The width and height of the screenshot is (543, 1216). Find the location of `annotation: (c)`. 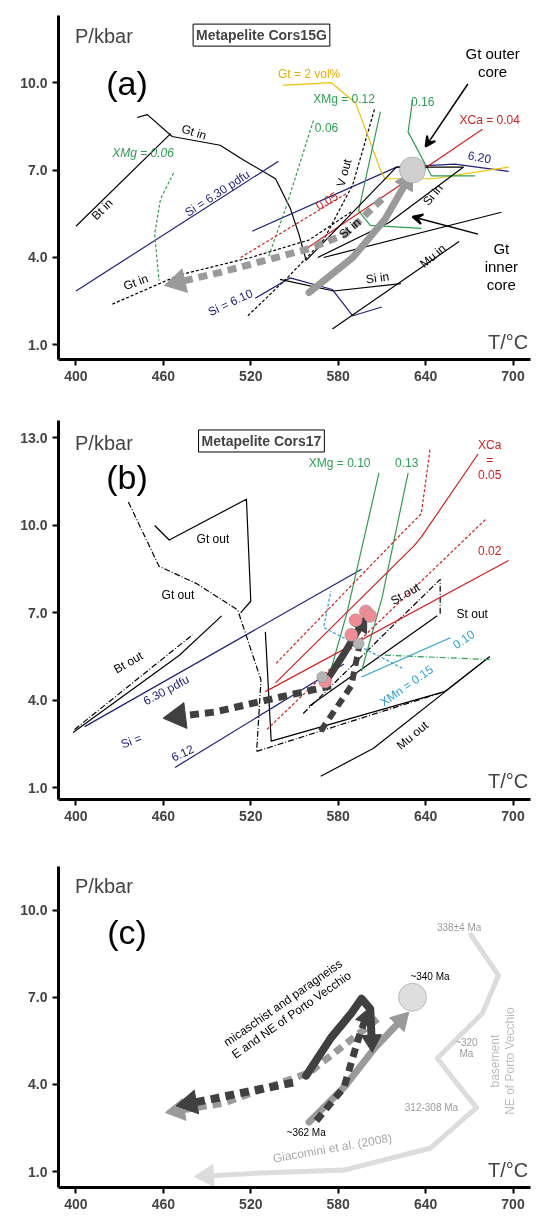

annotation: (c) is located at coordinates (127, 931).